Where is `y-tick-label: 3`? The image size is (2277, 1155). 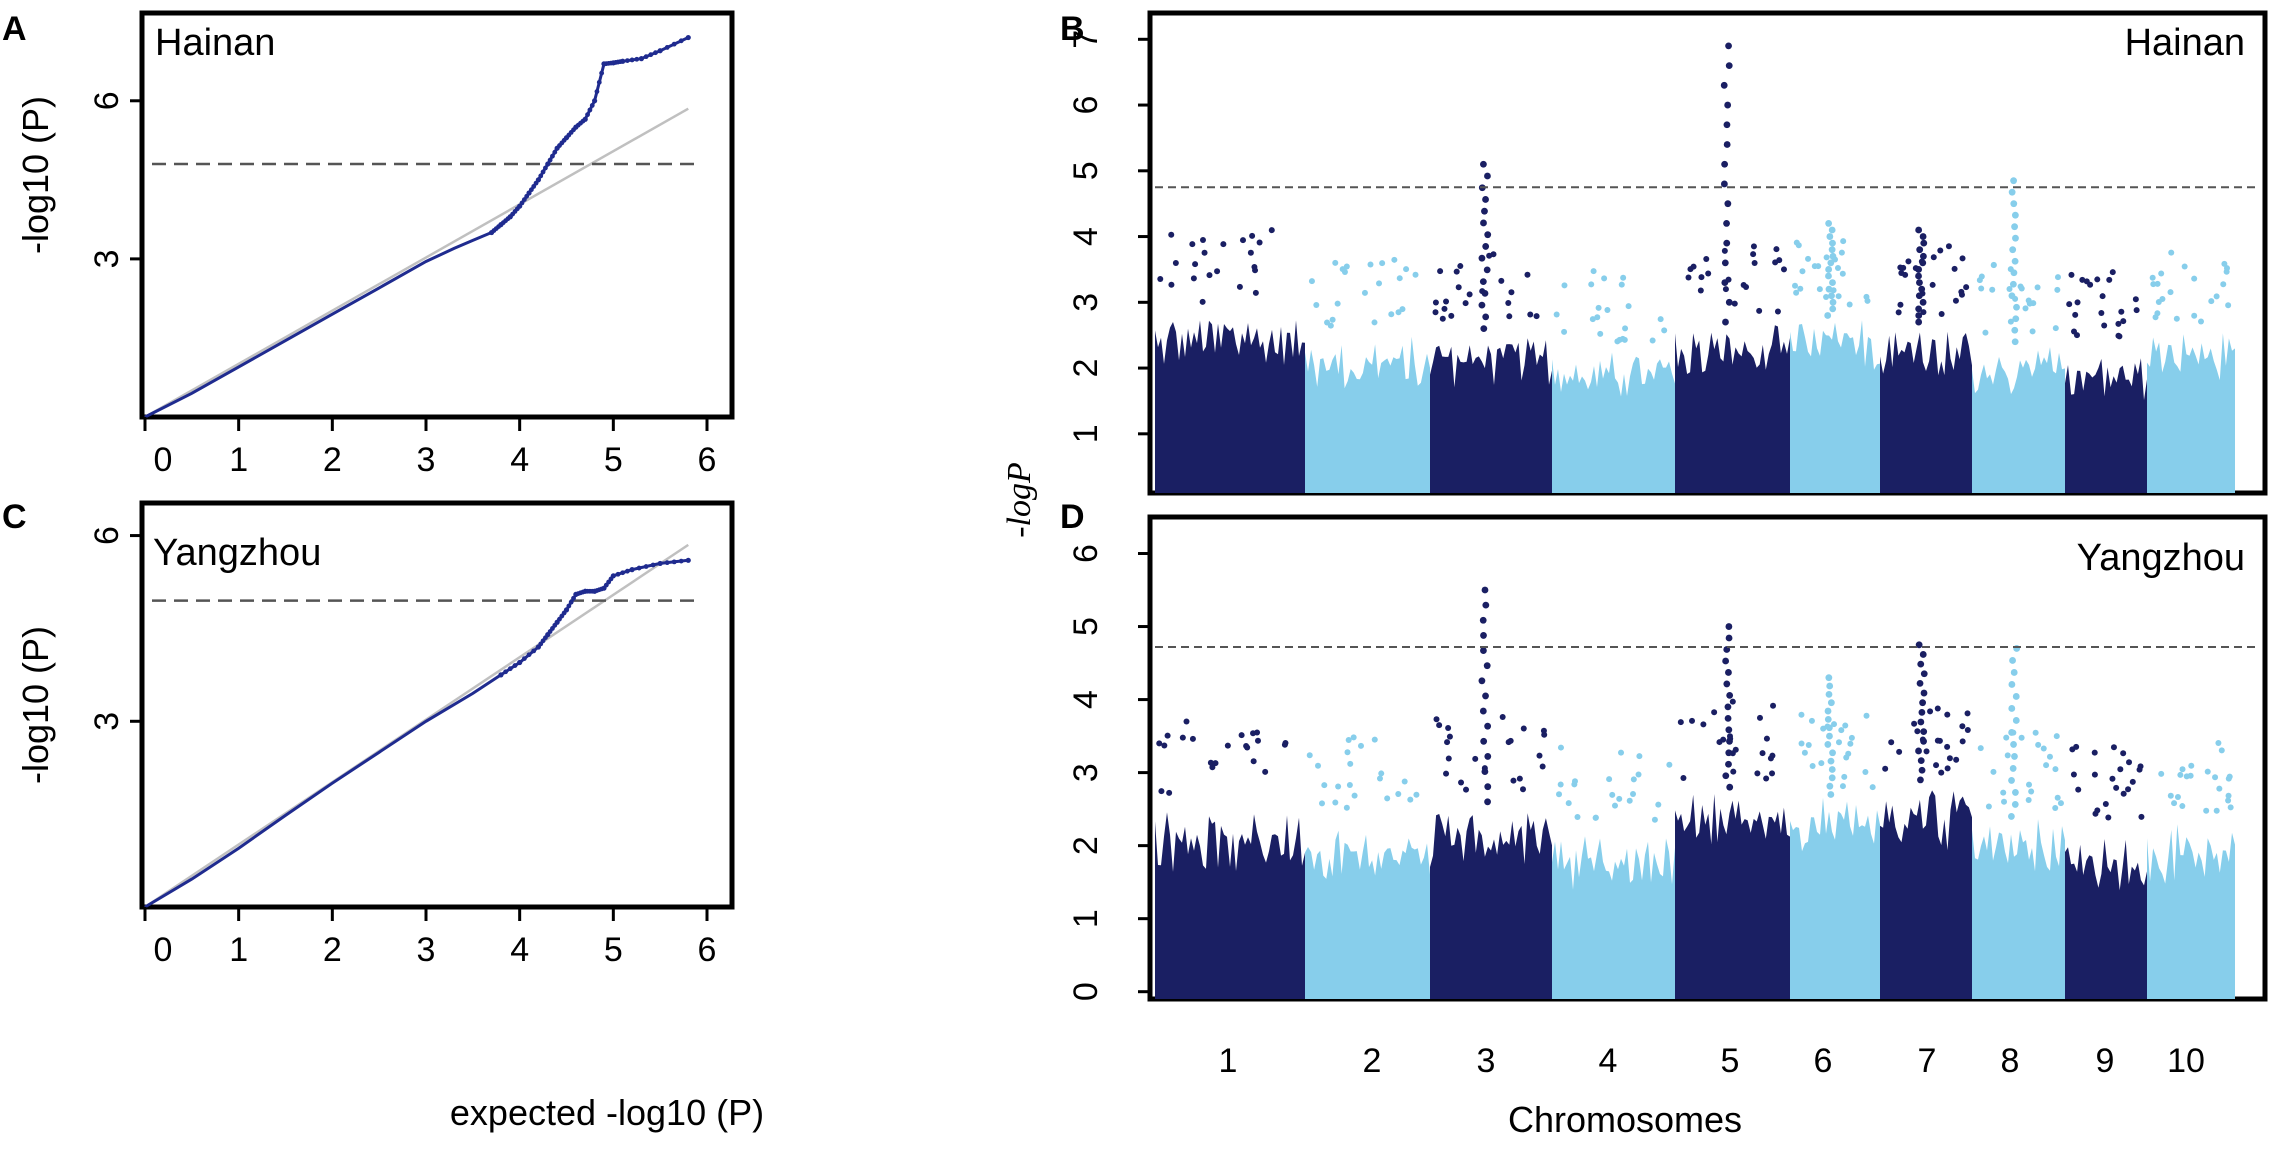
y-tick-label: 3 is located at coordinates (107, 258).